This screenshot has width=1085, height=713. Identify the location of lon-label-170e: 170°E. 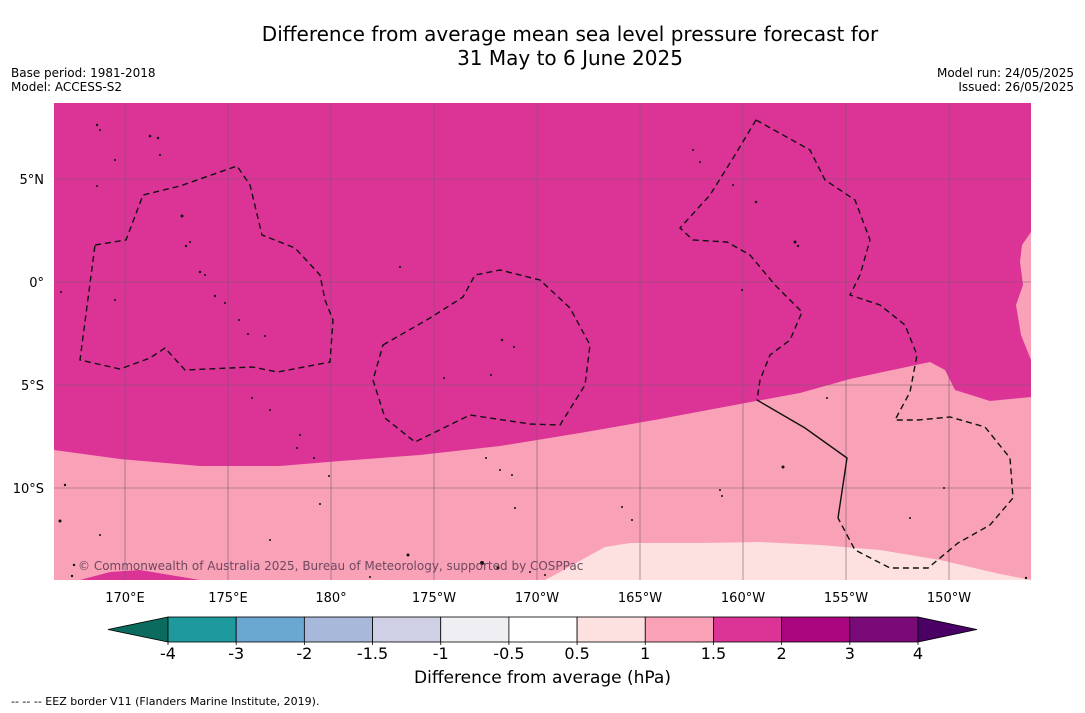
(125, 598).